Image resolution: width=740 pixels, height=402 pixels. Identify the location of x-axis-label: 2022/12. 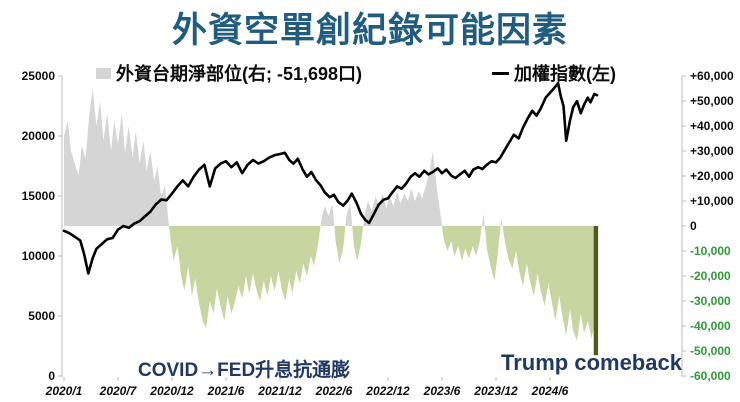
(388, 391).